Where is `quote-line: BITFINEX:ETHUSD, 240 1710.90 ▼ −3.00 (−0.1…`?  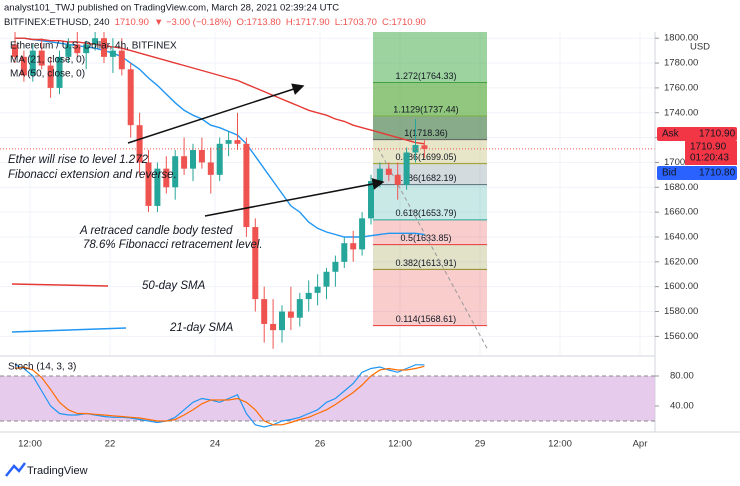 quote-line: BITFINEX:ETHUSD, 240 1710.90 ▼ −3.00 (−0.1… is located at coordinates (215, 22).